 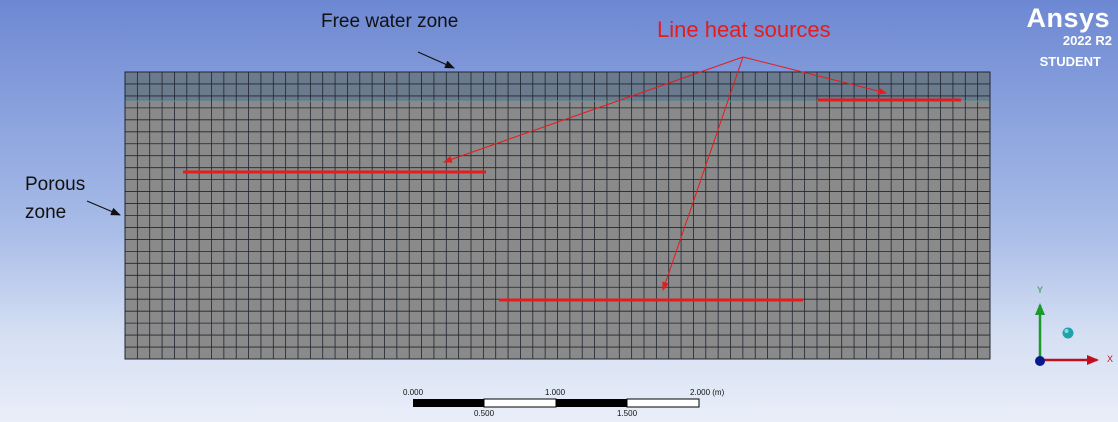 I want to click on scale-label-0-5: 0.500, so click(x=484, y=413).